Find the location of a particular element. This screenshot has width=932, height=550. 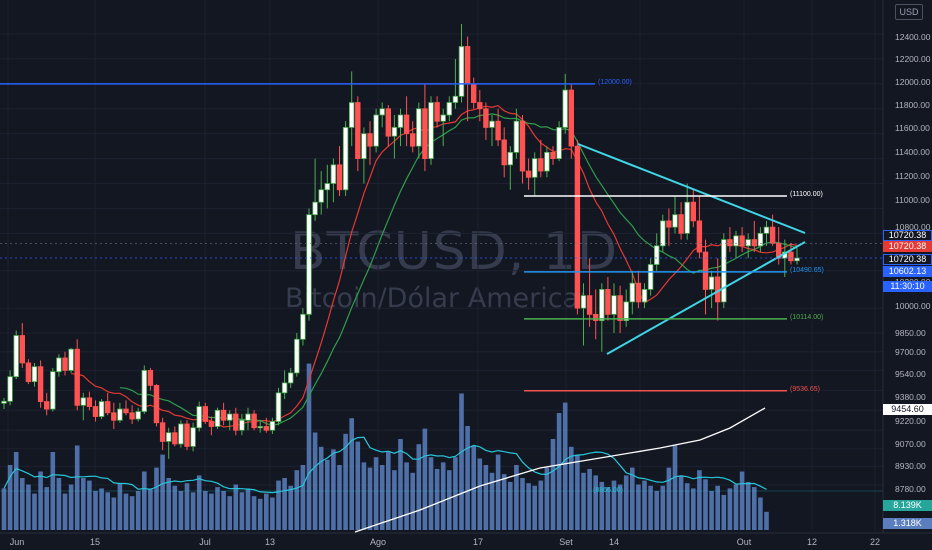

price-tick-label: 9700.00 is located at coordinates (910, 352).